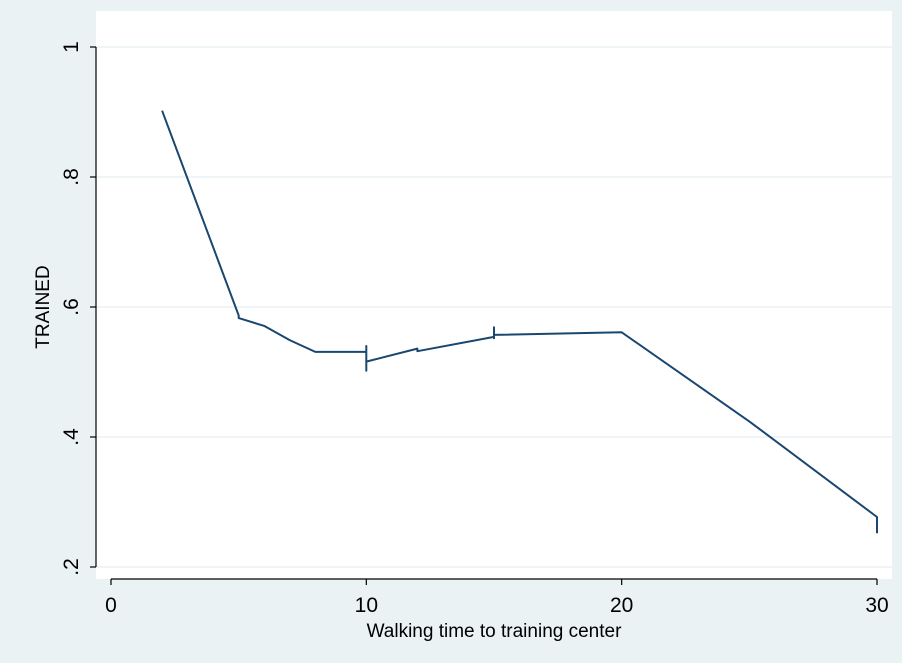 Image resolution: width=902 pixels, height=663 pixels. I want to click on y-axis-ticks: .2 .4 .6 .8 1, so click(78, 308).